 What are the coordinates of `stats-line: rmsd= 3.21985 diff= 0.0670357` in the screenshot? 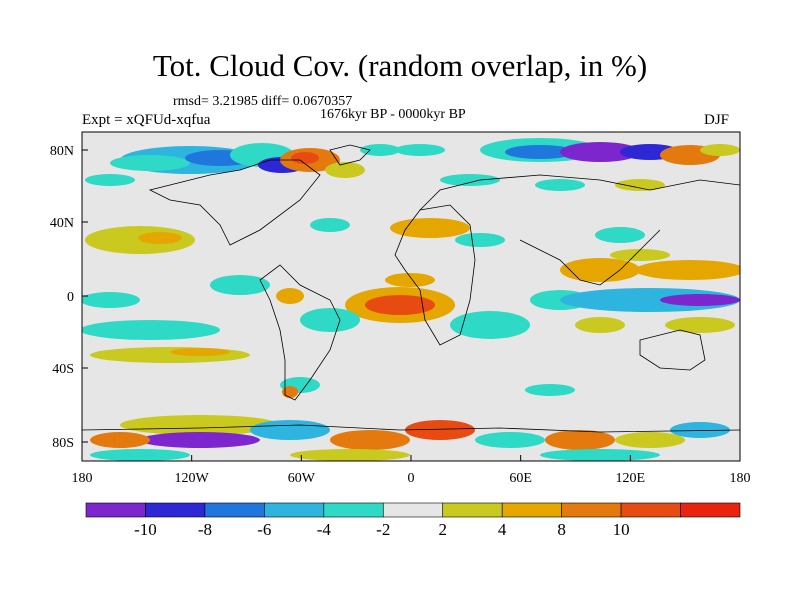 It's located at (263, 101).